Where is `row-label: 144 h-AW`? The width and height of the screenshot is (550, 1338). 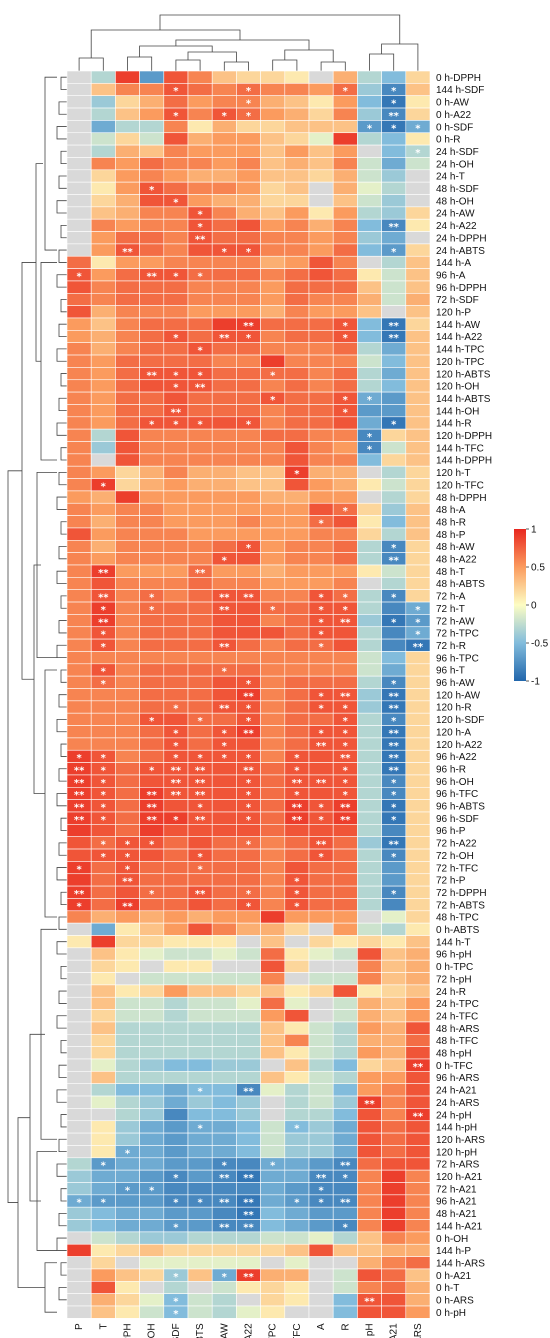
row-label: 144 h-AW is located at coordinates (458, 325).